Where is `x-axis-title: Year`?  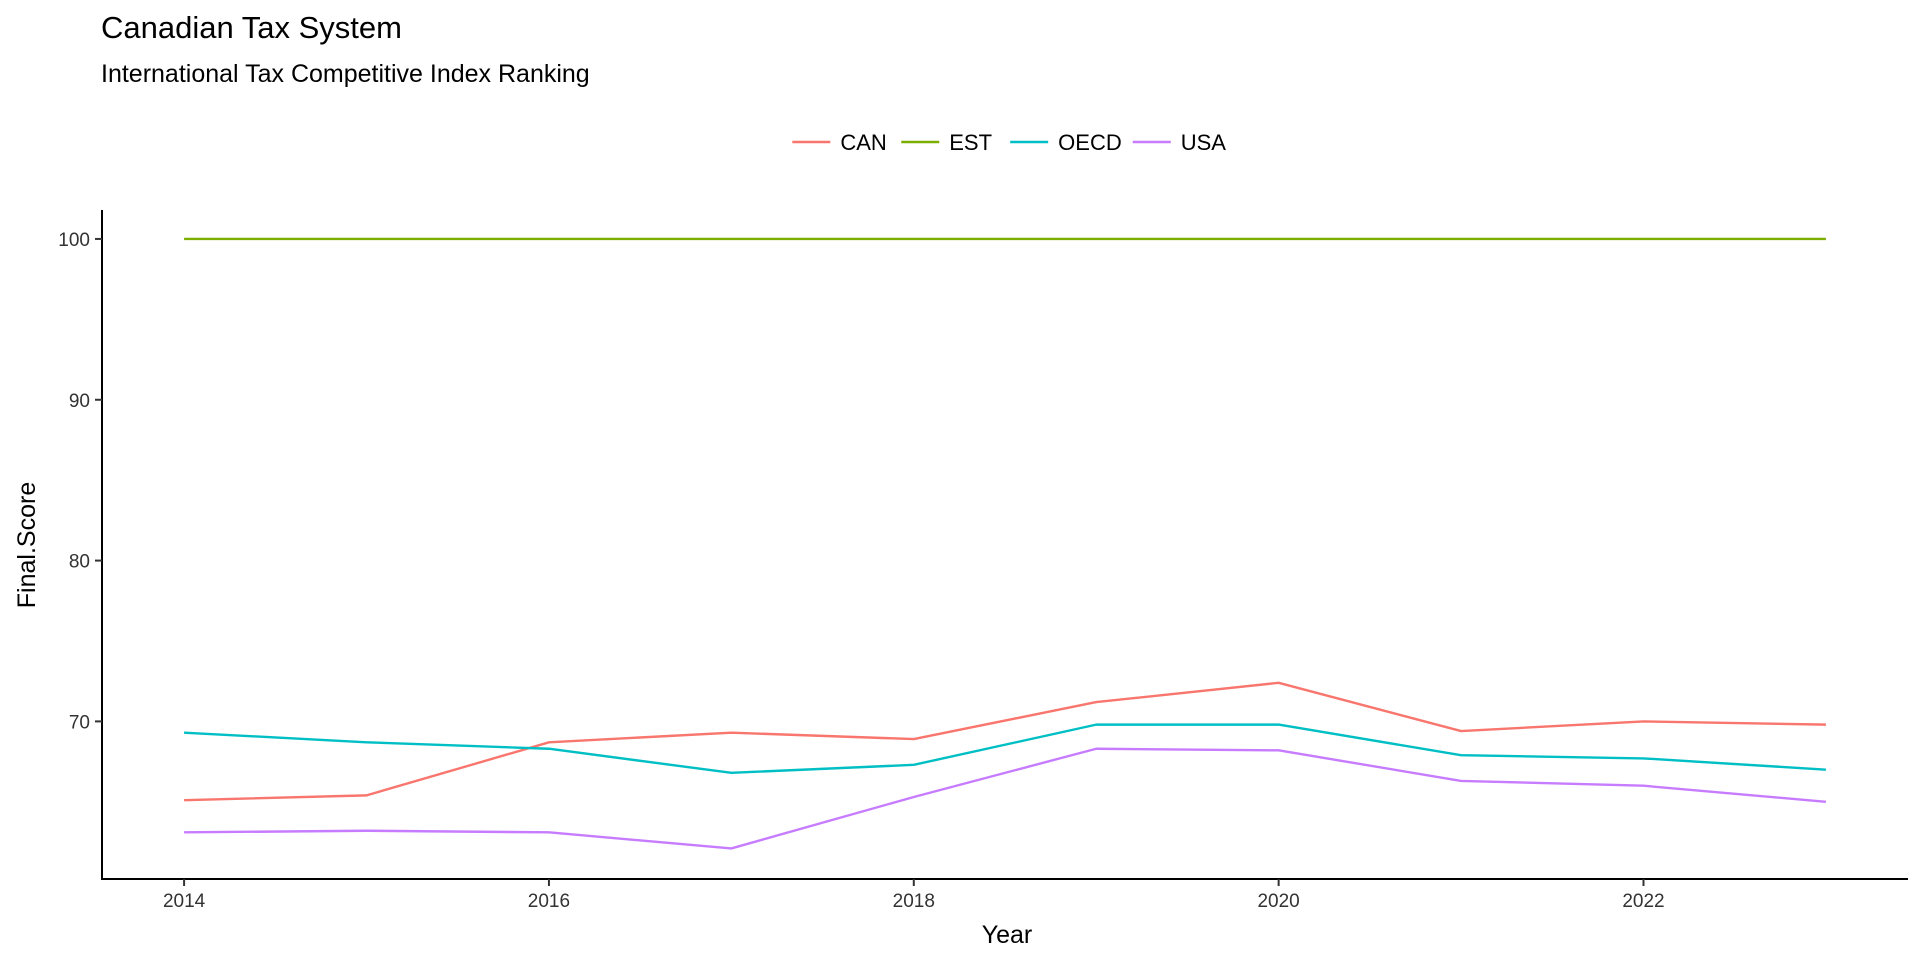
x-axis-title: Year is located at coordinates (1007, 935).